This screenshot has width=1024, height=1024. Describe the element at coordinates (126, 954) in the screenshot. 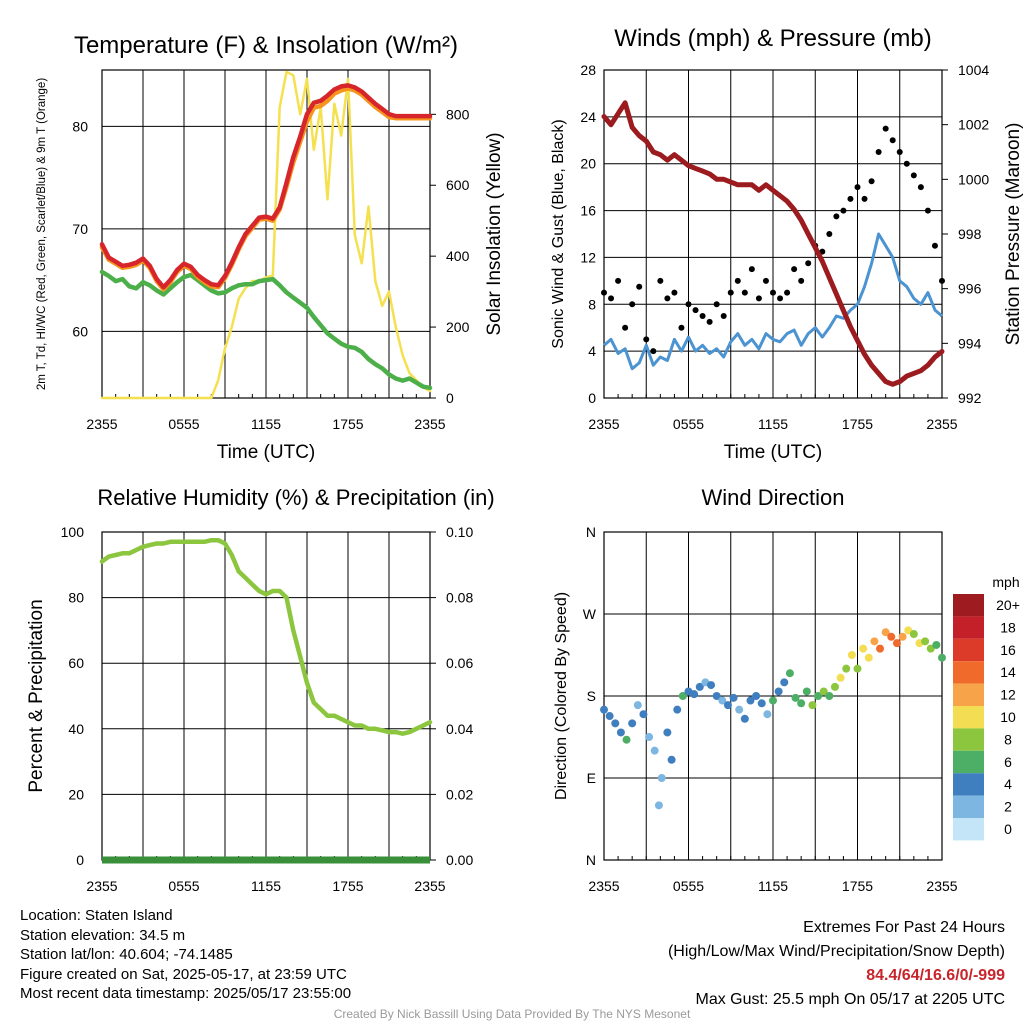

I see `station-latlon: Station lat/lon: 40.604; -74.1485` at that location.